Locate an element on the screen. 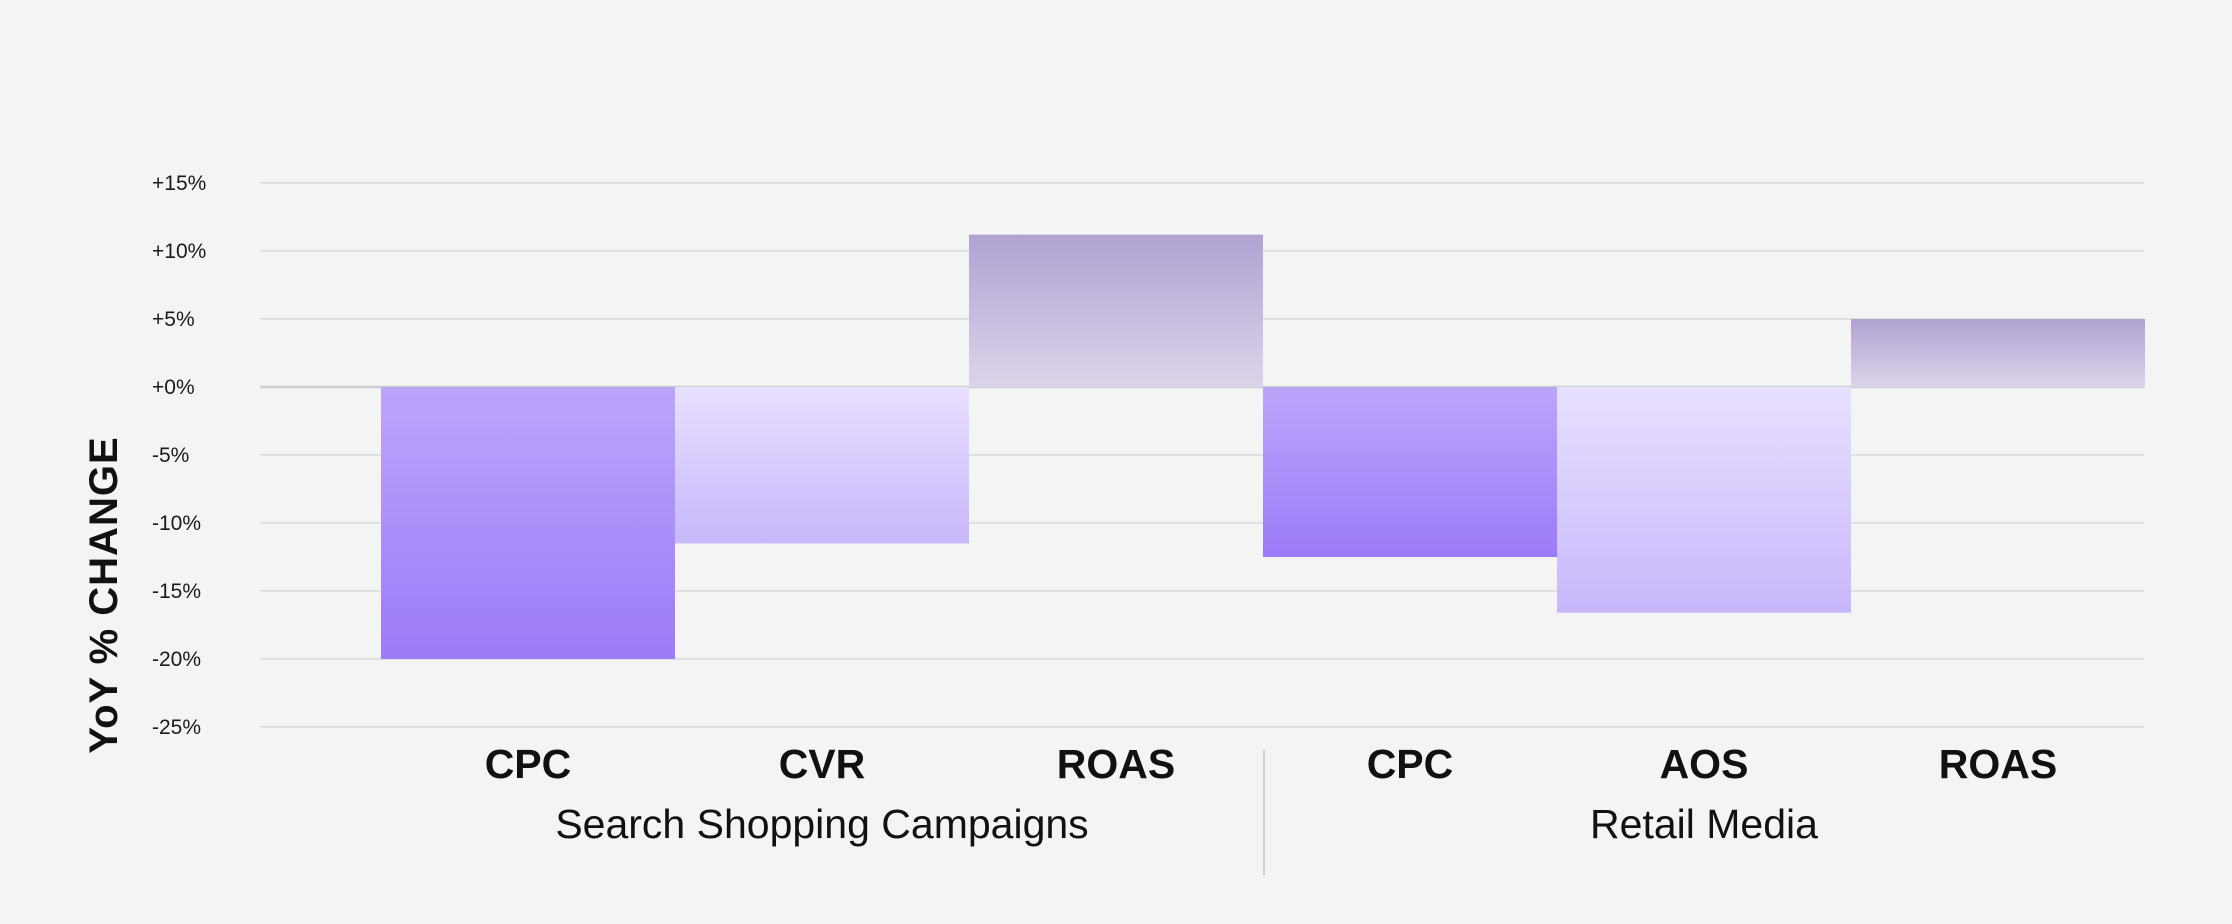 Image resolution: width=2232 pixels, height=924 pixels. y-axis-ticks: +15% +10% +5% +0% -5% -10% -15% -20% -25% is located at coordinates (179, 455).